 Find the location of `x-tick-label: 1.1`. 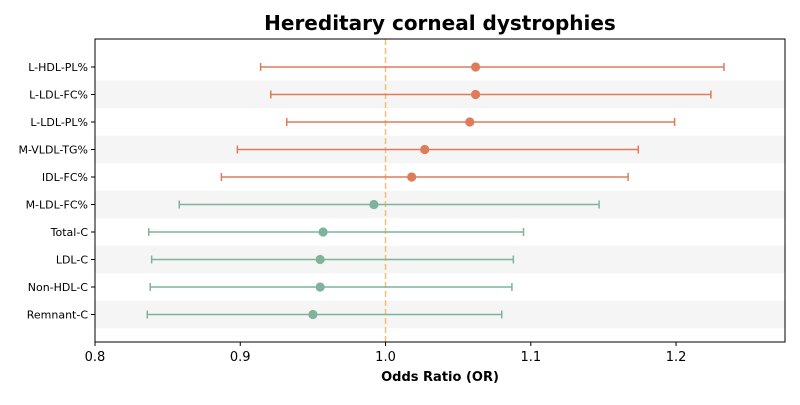

x-tick-label: 1.1 is located at coordinates (530, 357).